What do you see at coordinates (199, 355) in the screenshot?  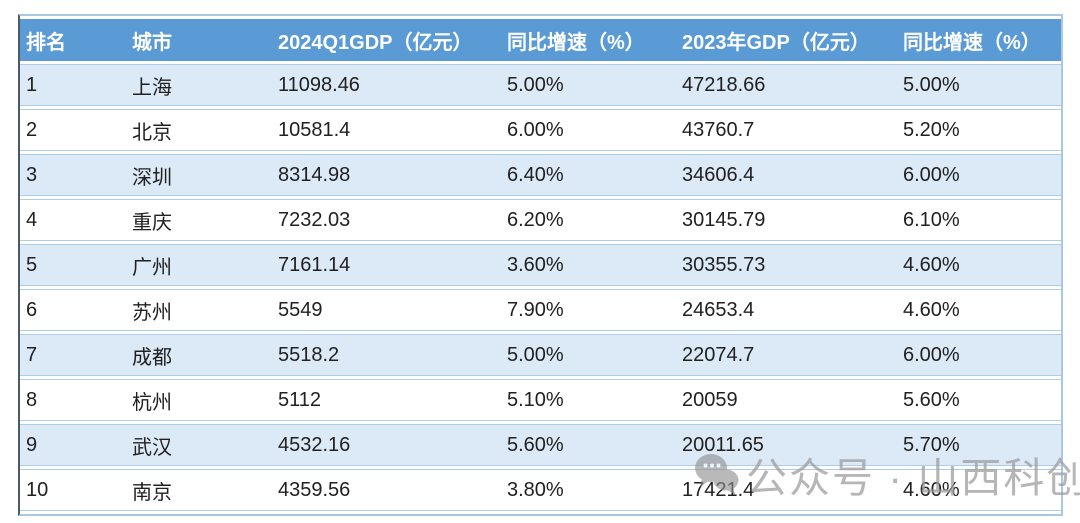 I see `city-cell: 成都` at bounding box center [199, 355].